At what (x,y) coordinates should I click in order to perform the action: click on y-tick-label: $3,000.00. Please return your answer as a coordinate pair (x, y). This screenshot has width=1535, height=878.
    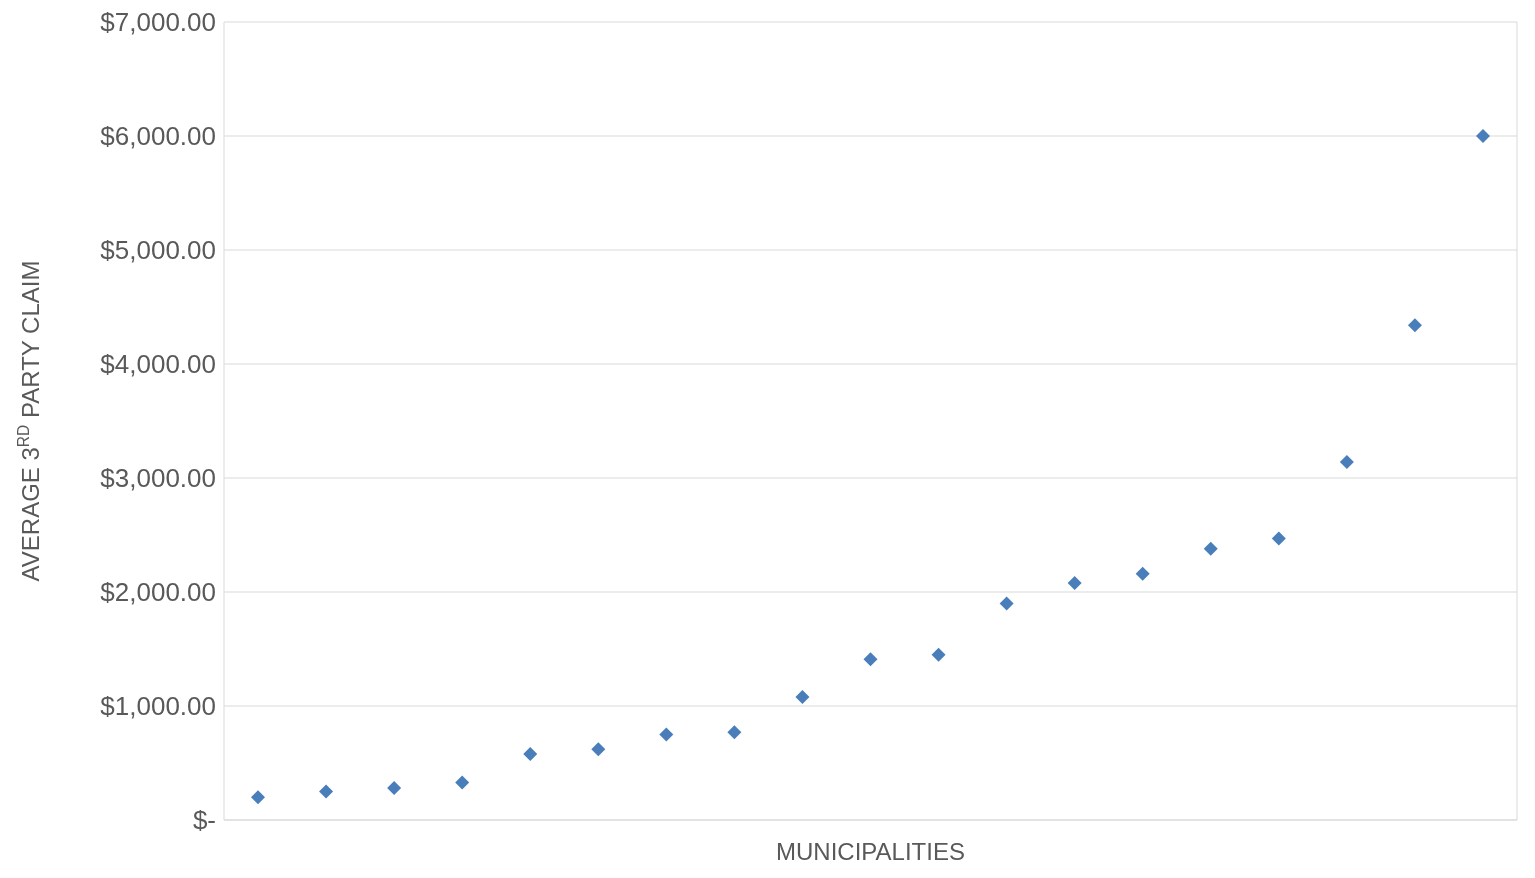
    Looking at the image, I should click on (158, 478).